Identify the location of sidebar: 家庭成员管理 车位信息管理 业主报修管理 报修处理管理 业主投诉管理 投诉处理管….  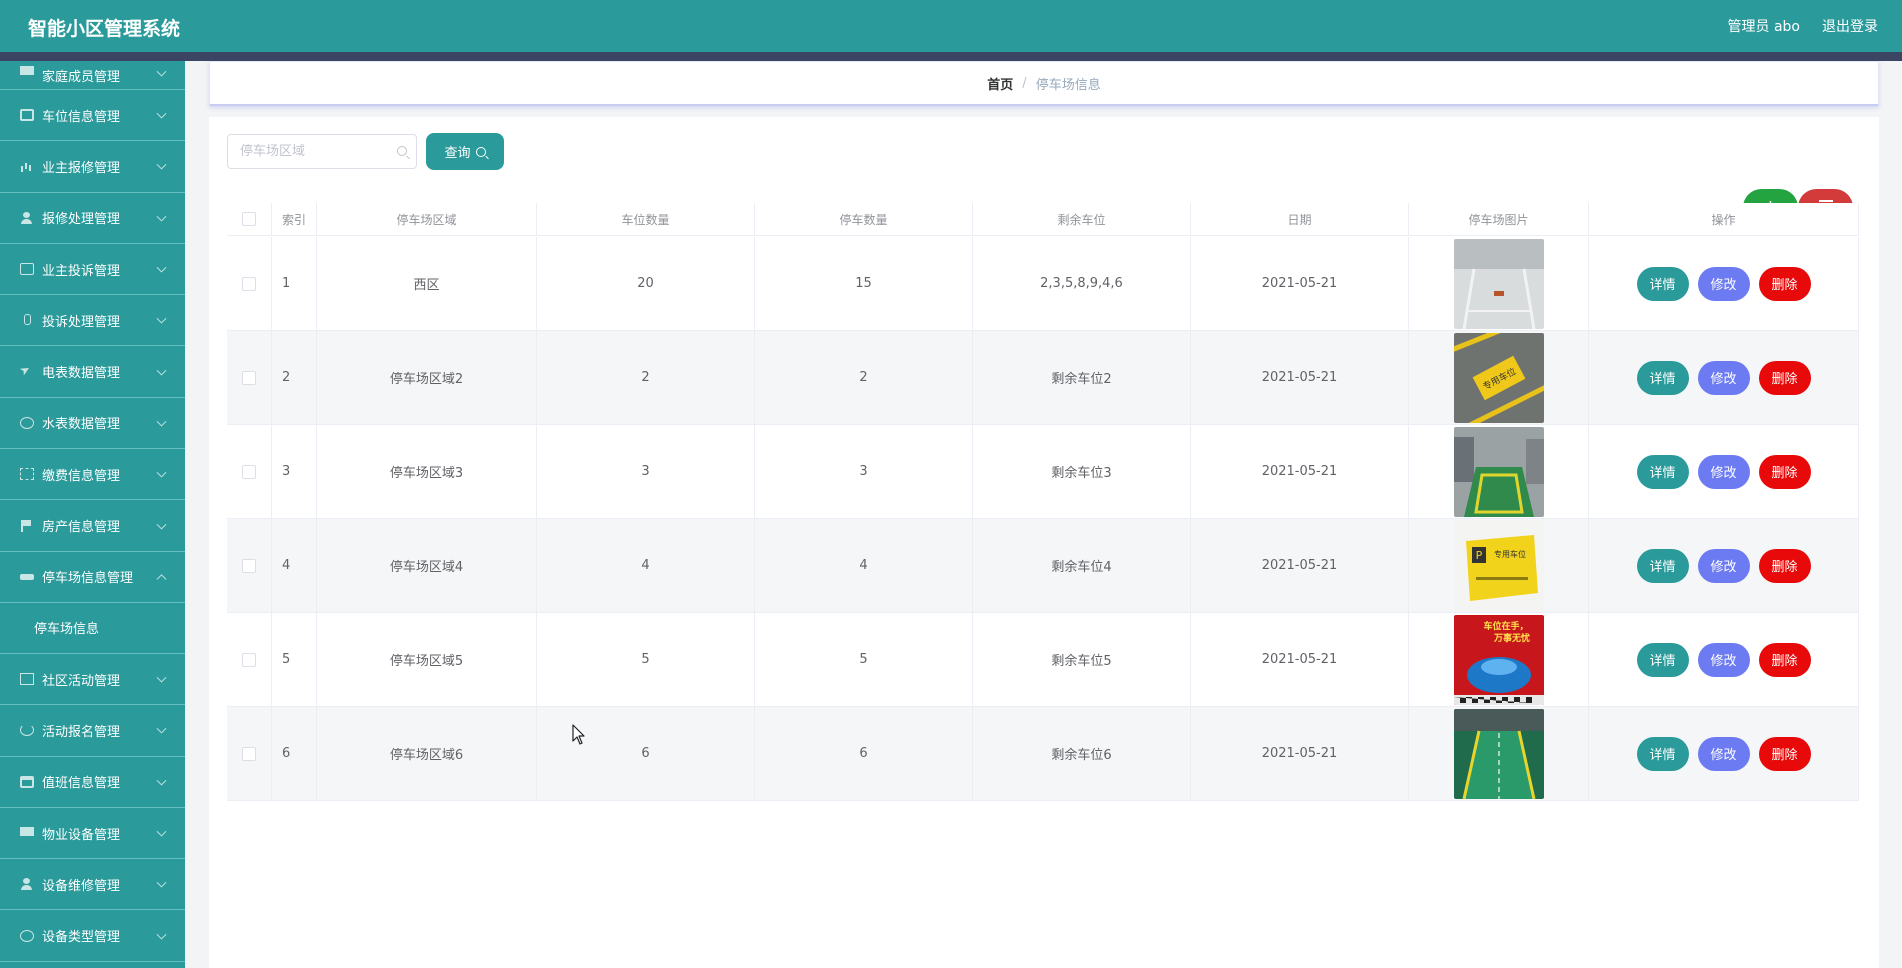
(92, 514).